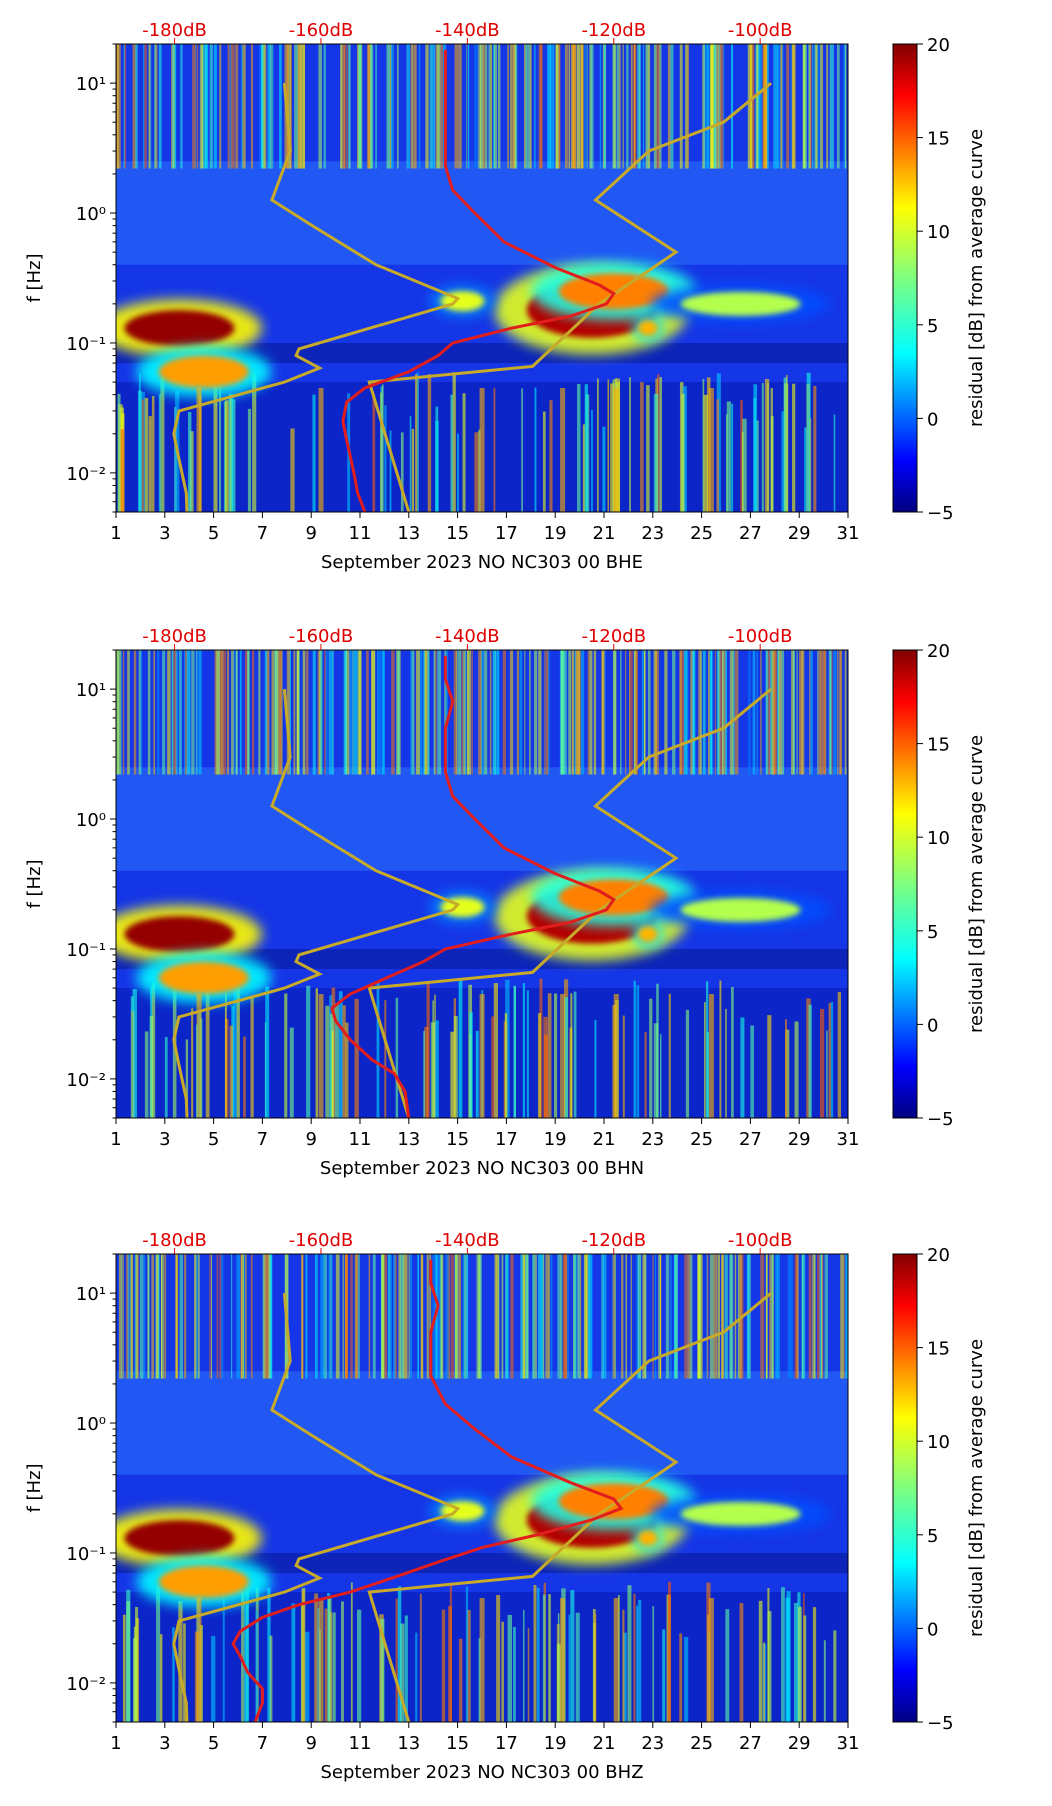 This screenshot has width=1052, height=1806. I want to click on colorbar-tick-label: −5, so click(940, 1723).